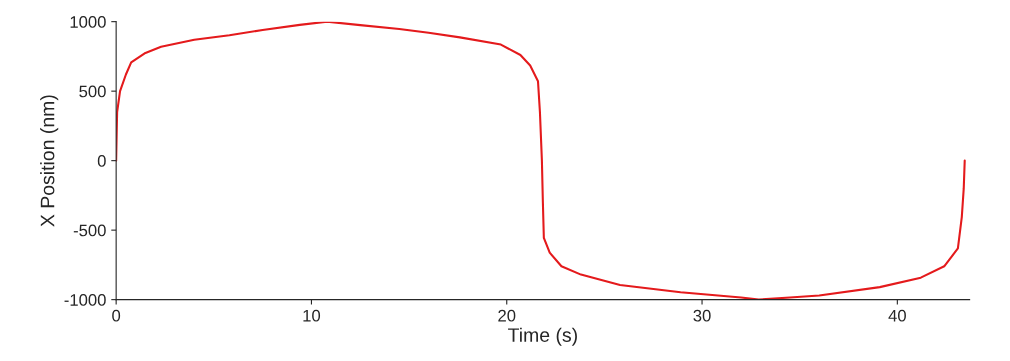  What do you see at coordinates (89, 230) in the screenshot?
I see `y-tick-label: -500` at bounding box center [89, 230].